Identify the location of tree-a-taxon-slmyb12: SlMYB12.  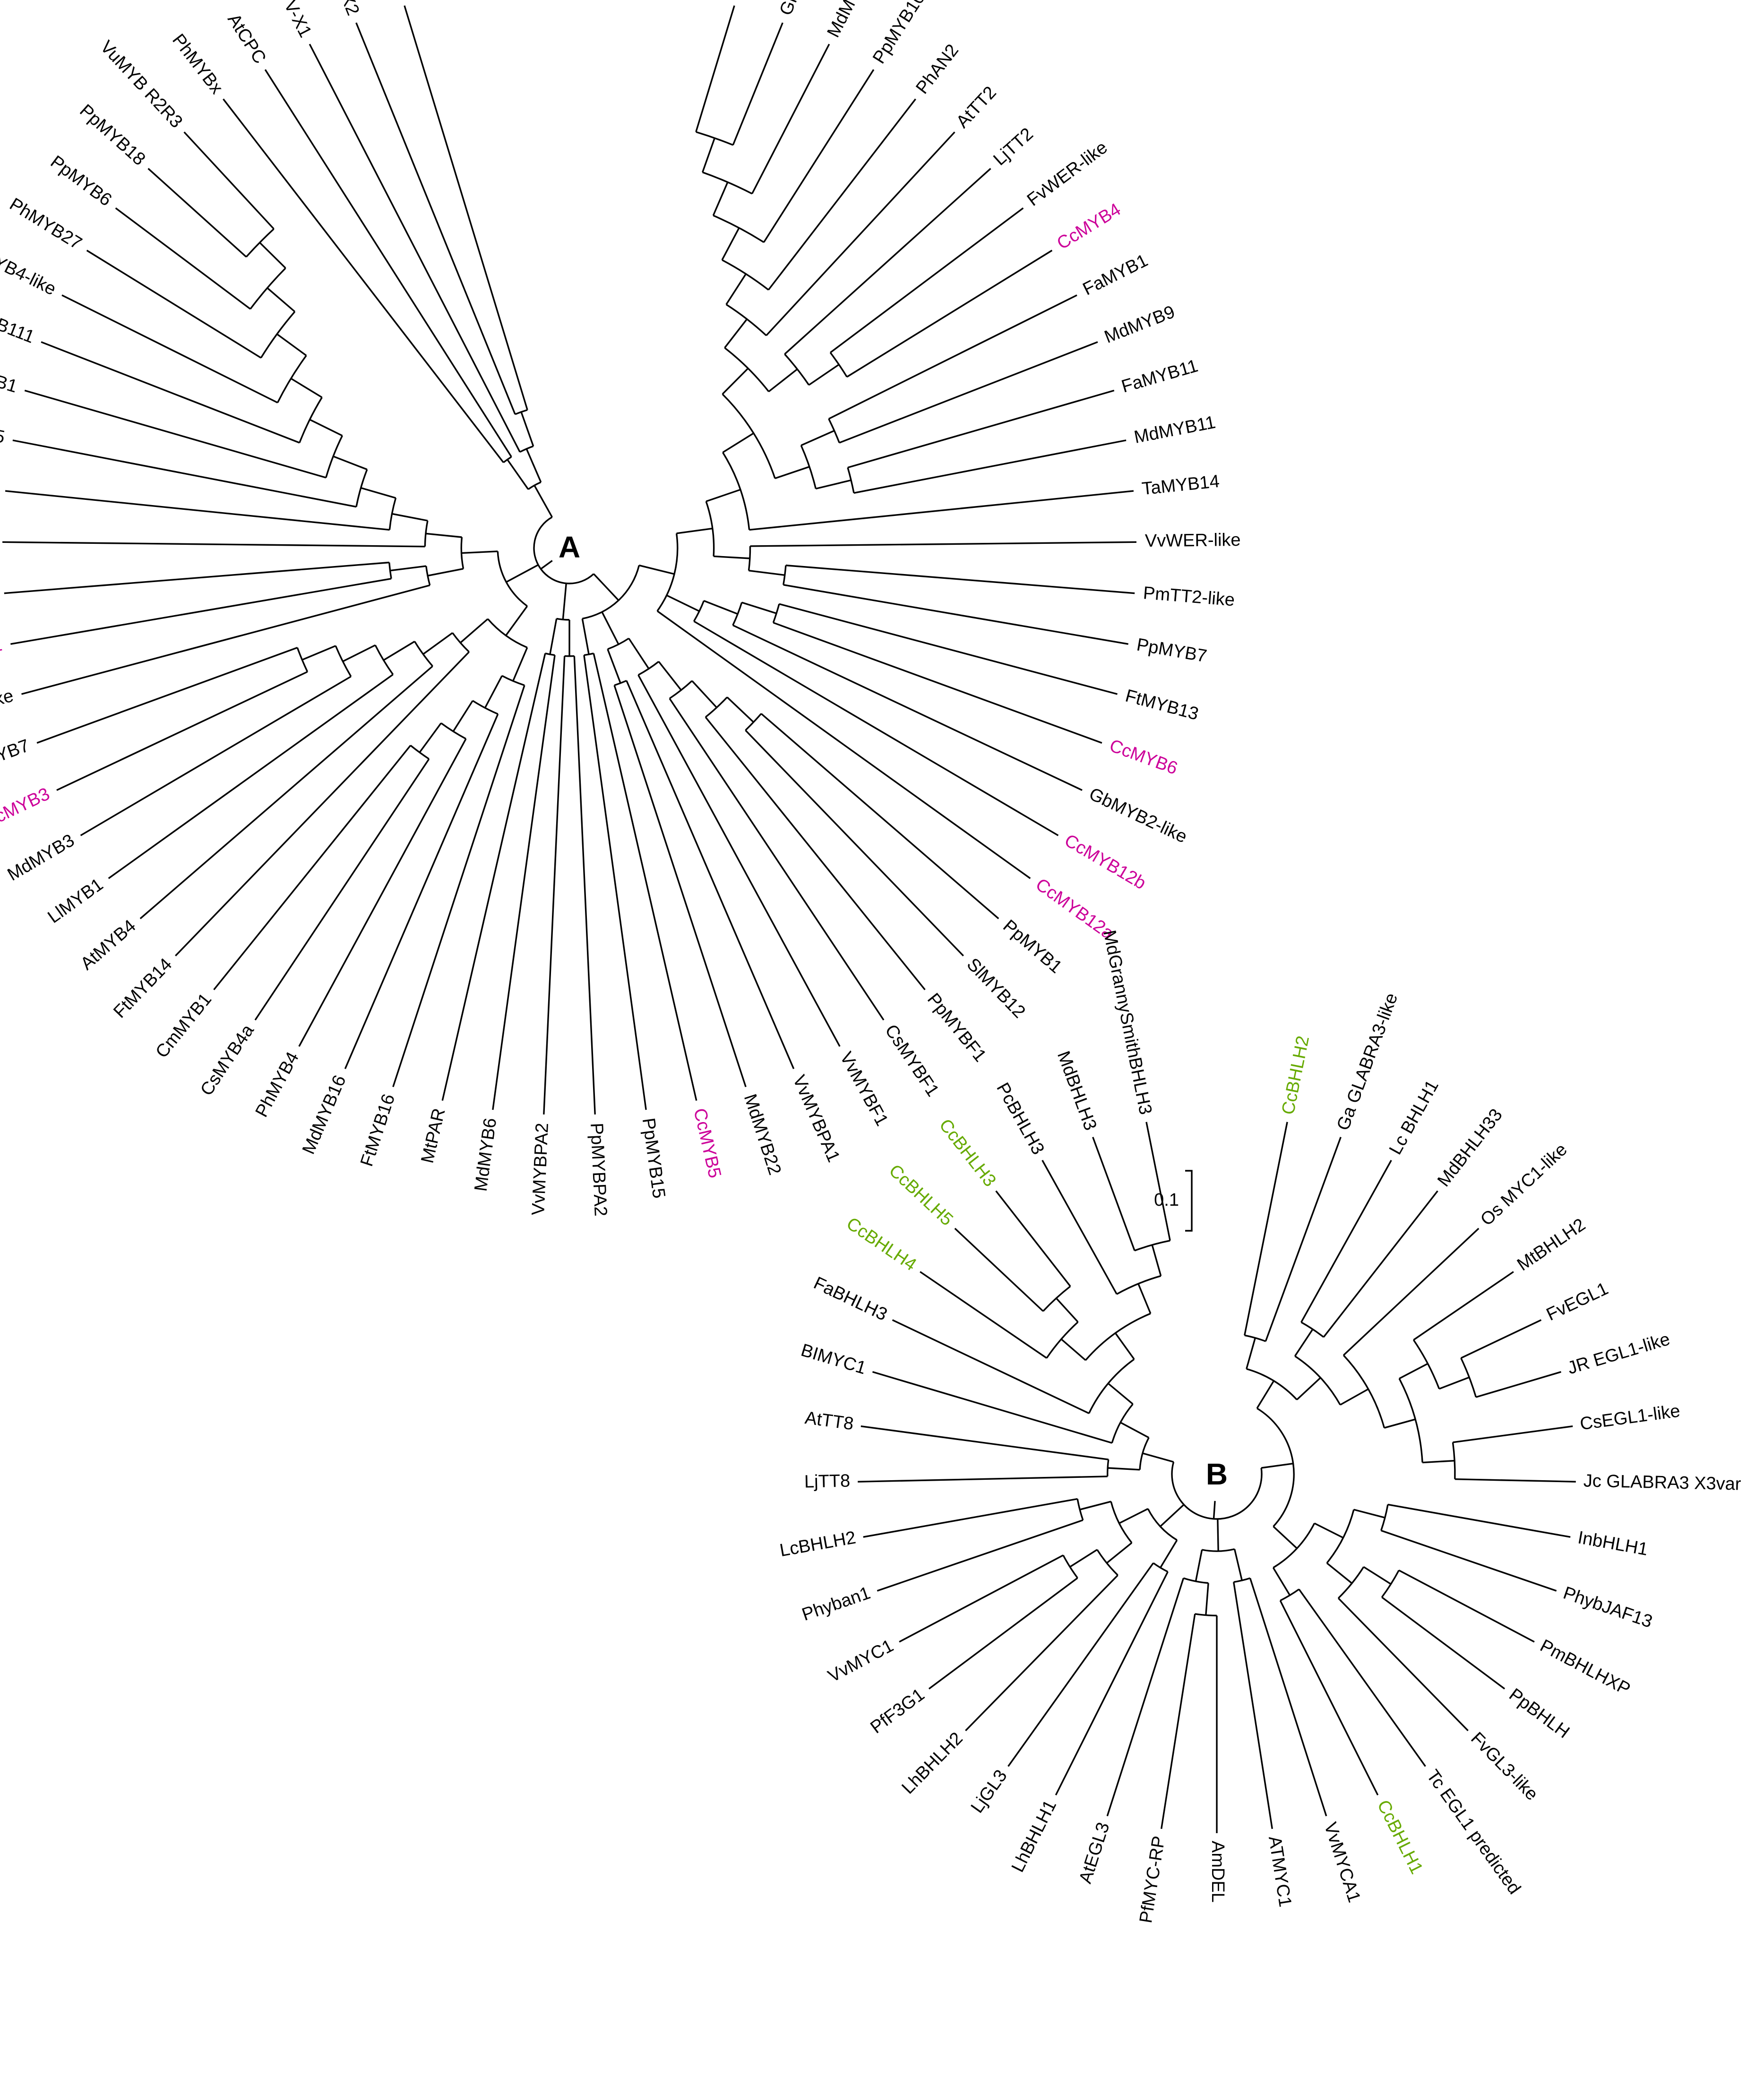
(996, 988).